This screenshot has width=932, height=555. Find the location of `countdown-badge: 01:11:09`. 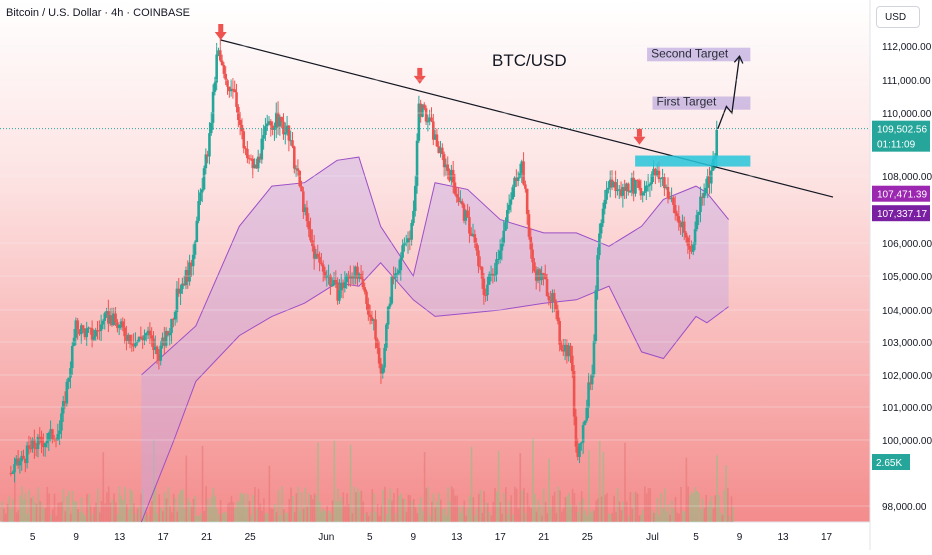

countdown-badge: 01:11:09 is located at coordinates (896, 145).